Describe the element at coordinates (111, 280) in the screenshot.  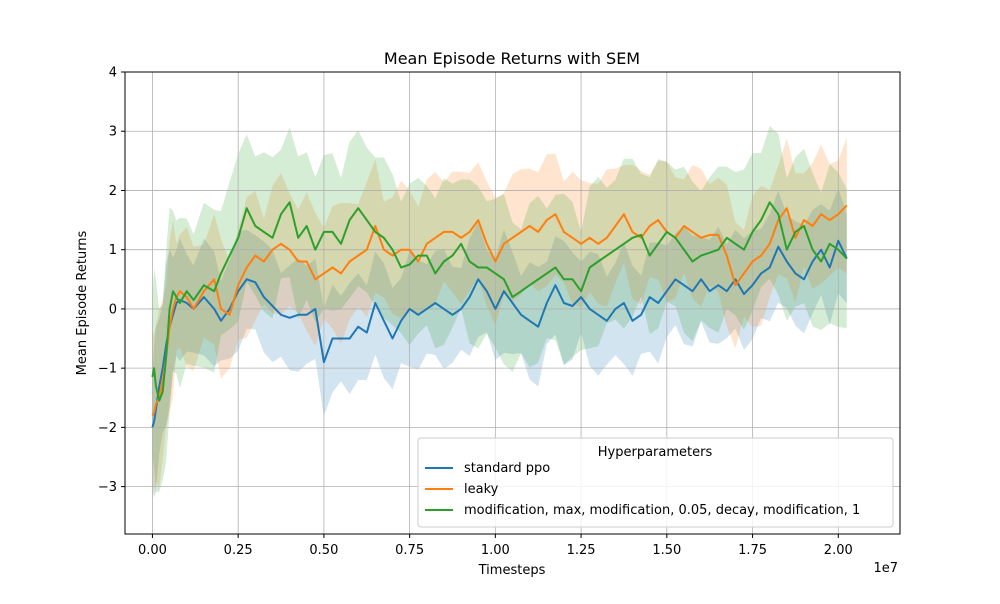
I see `y-axis-ticks: −3 −2 −1 0 1 2 3 4` at that location.